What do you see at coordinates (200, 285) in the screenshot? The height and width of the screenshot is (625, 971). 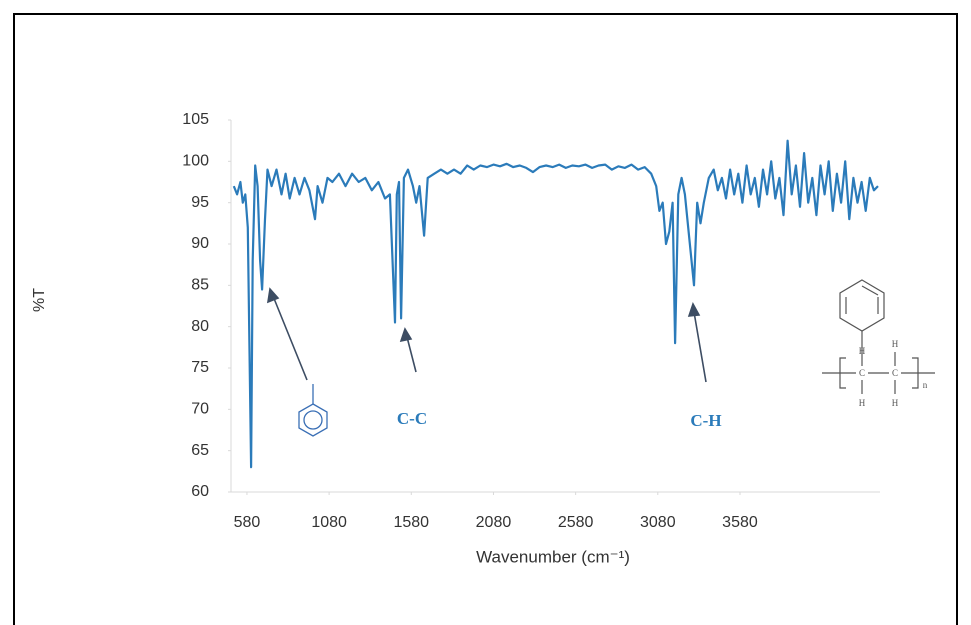 I see `y-tick-label: 85` at bounding box center [200, 285].